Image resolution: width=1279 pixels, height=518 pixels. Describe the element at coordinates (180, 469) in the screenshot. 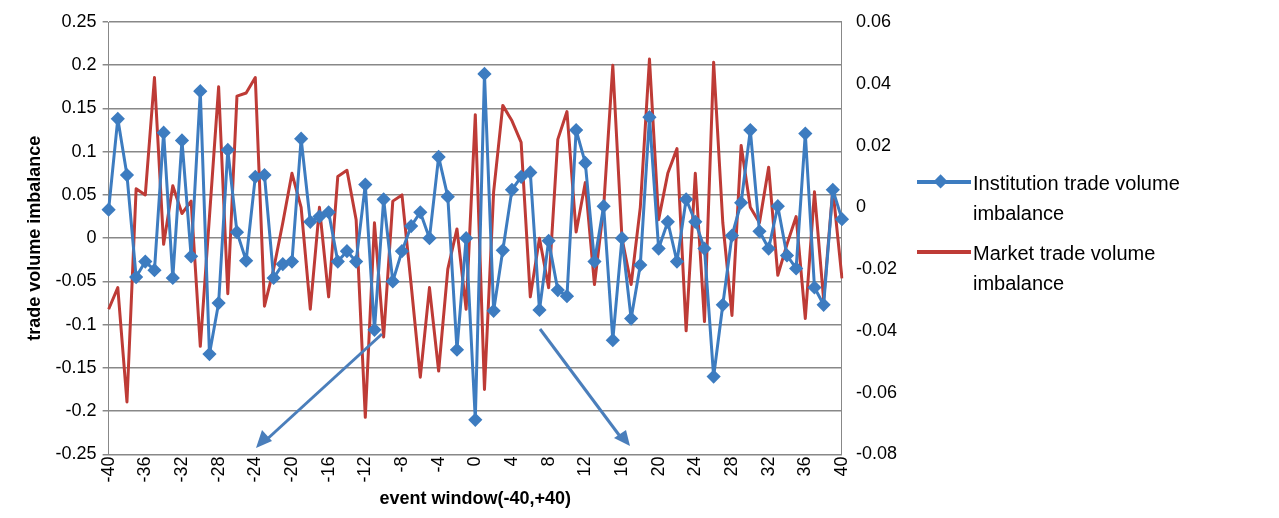

I see `x-tick-label: -32` at that location.